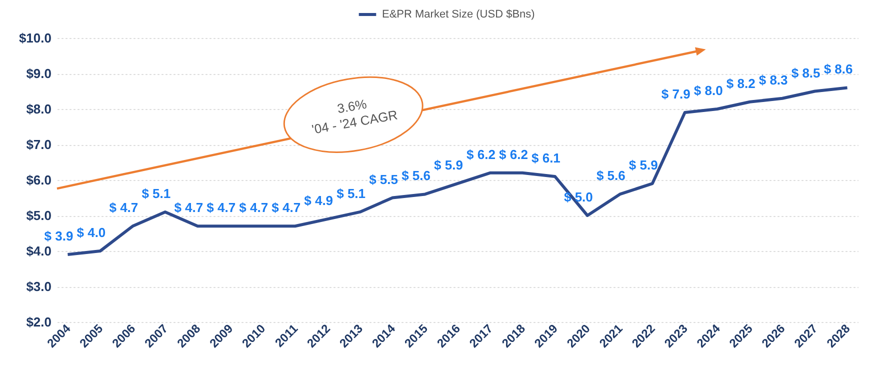 The height and width of the screenshot is (389, 892). I want to click on data-label: $ 5.5, so click(383, 179).